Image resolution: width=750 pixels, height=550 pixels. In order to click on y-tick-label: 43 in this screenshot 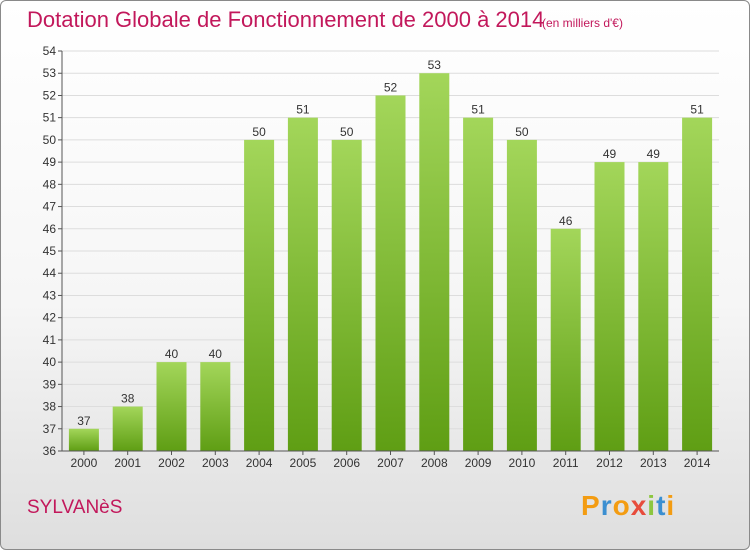, I will do `click(50, 295)`.